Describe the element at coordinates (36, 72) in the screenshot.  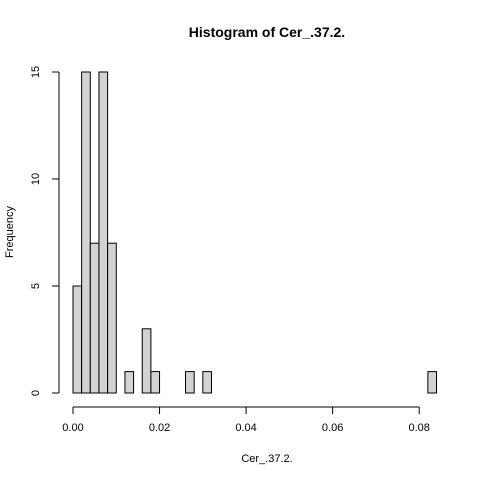
I see `y-tick-label-3: 15` at that location.